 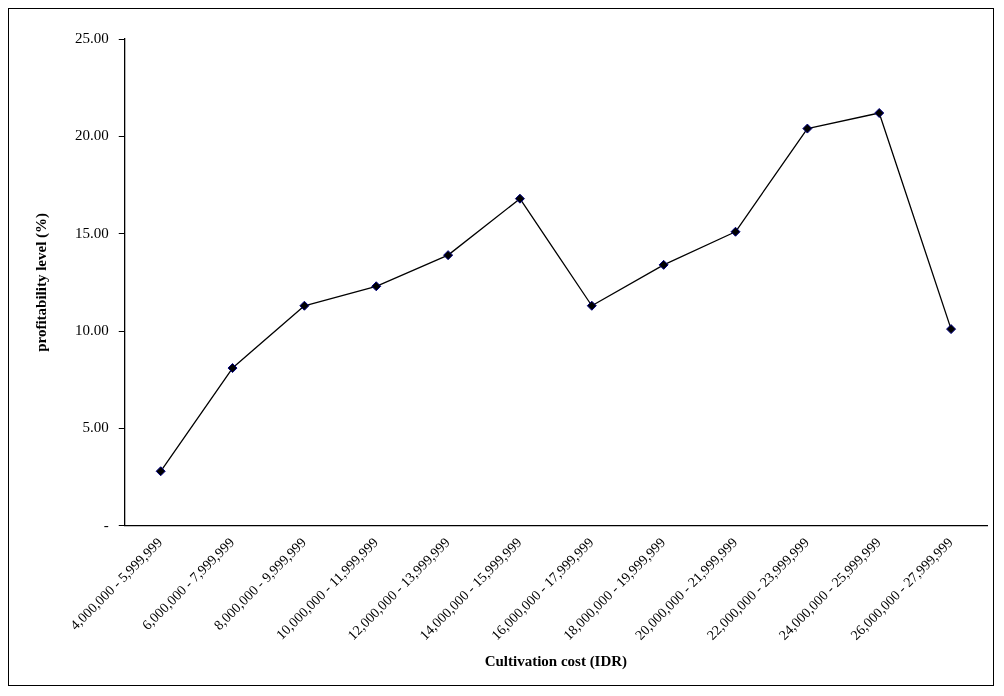 I want to click on y-tick-label: -, so click(x=106, y=524).